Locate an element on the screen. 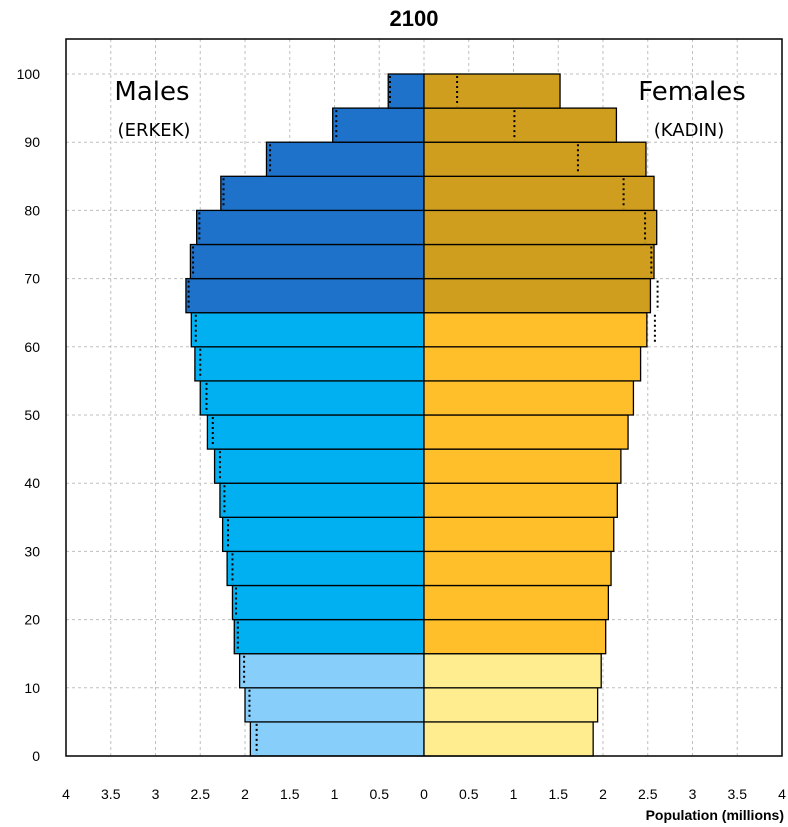 Image resolution: width=788 pixels, height=827 pixels. y-tick-label: 20 is located at coordinates (32, 620).